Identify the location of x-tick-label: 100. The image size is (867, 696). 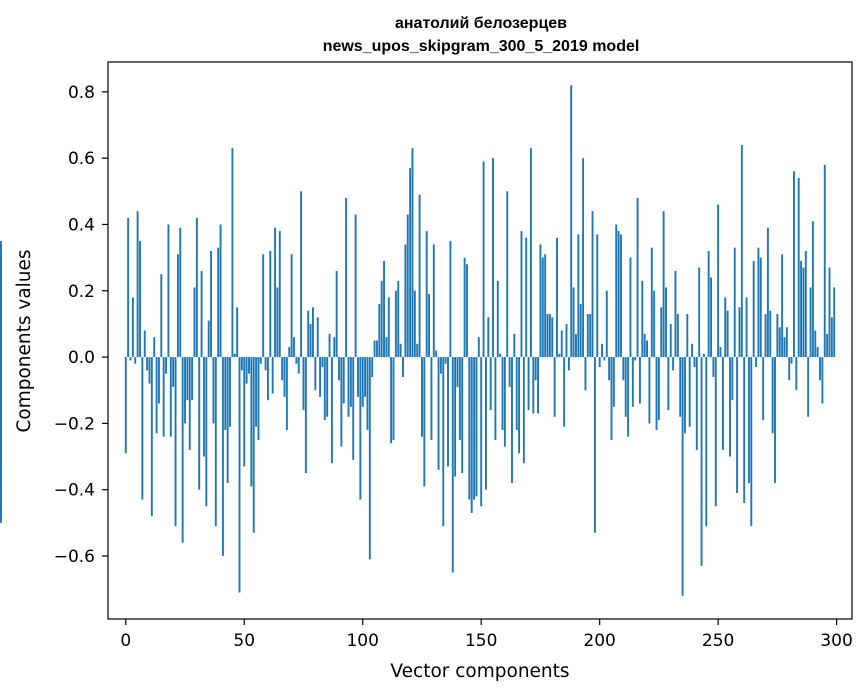
(362, 641).